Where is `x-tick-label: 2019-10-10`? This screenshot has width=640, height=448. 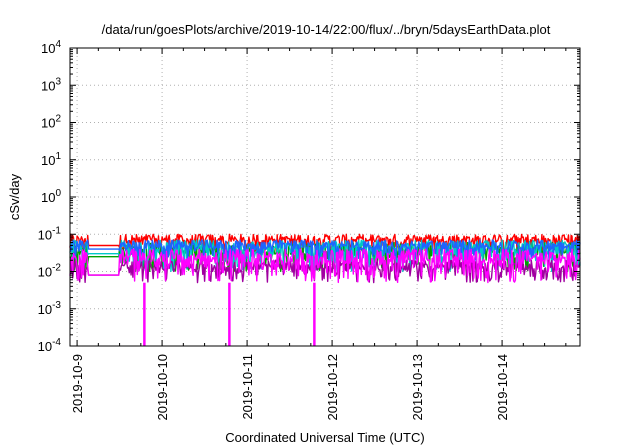
x-tick-label: 2019-10-10 is located at coordinates (162, 387).